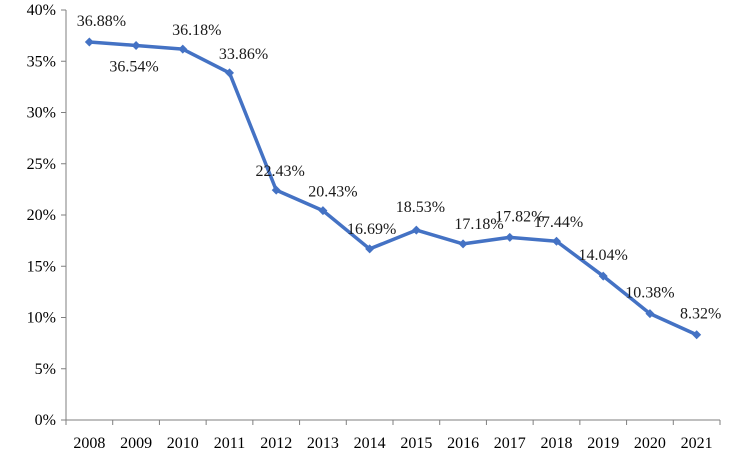 Image resolution: width=735 pixels, height=454 pixels. Describe the element at coordinates (101, 21) in the screenshot. I see `data-label: 36.88%` at that location.